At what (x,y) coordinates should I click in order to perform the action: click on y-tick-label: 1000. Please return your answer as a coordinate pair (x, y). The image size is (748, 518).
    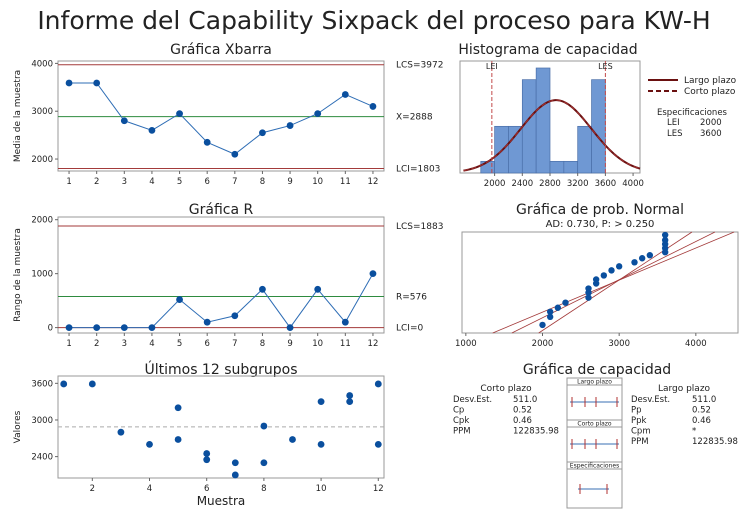
    Looking at the image, I should click on (42, 275).